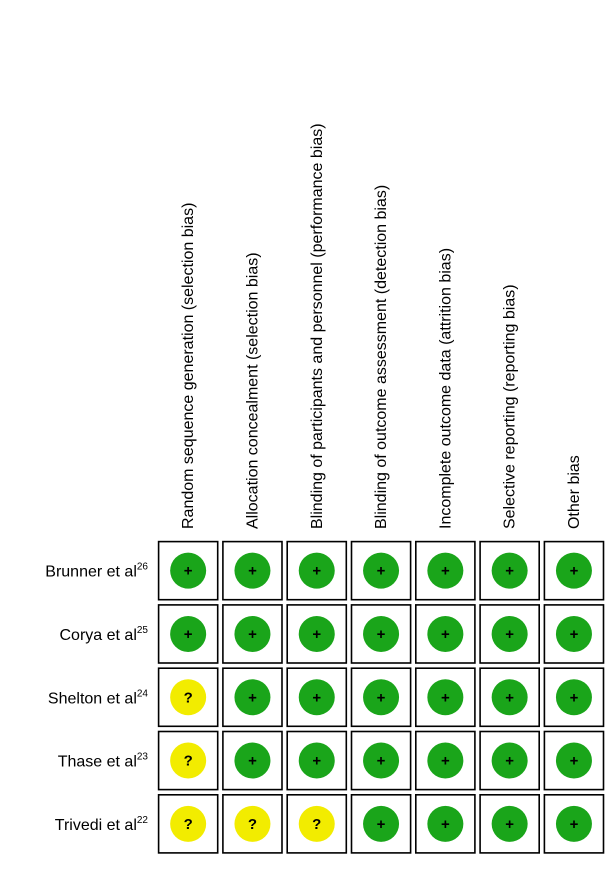 Image resolution: width=606 pixels, height=882 pixels. What do you see at coordinates (98, 635) in the screenshot?
I see `study-name: Corya et al` at bounding box center [98, 635].